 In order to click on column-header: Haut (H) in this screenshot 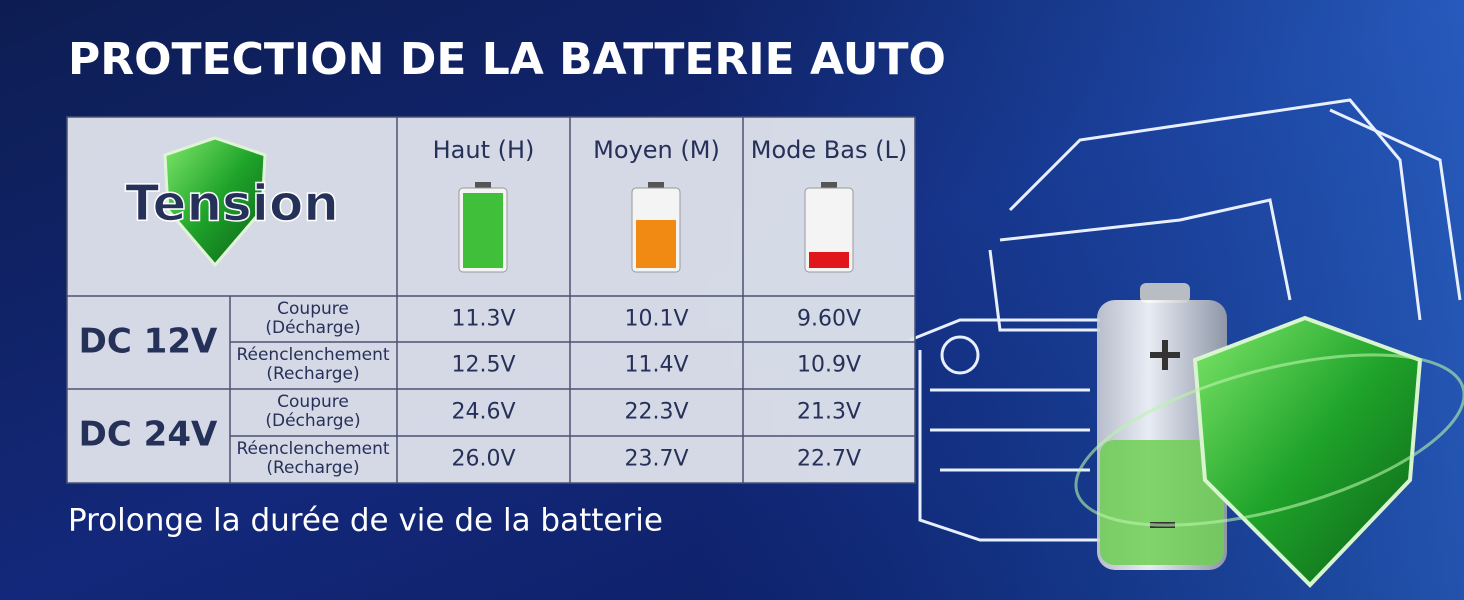, I will do `click(484, 150)`.